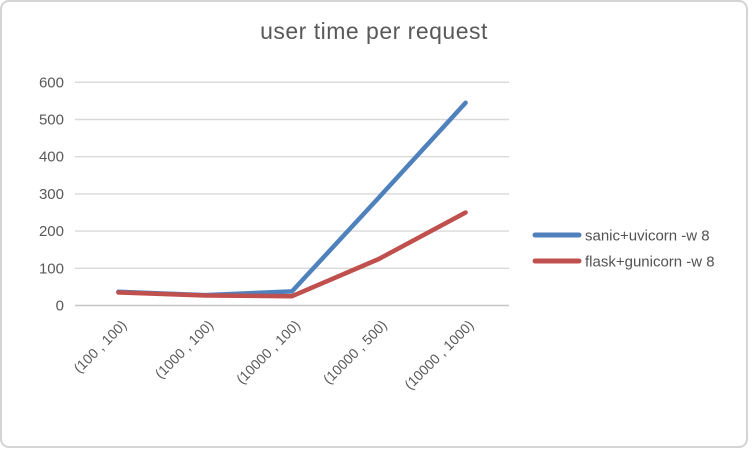 The height and width of the screenshot is (452, 752). I want to click on y-axis-tick-label: 400, so click(51, 157).